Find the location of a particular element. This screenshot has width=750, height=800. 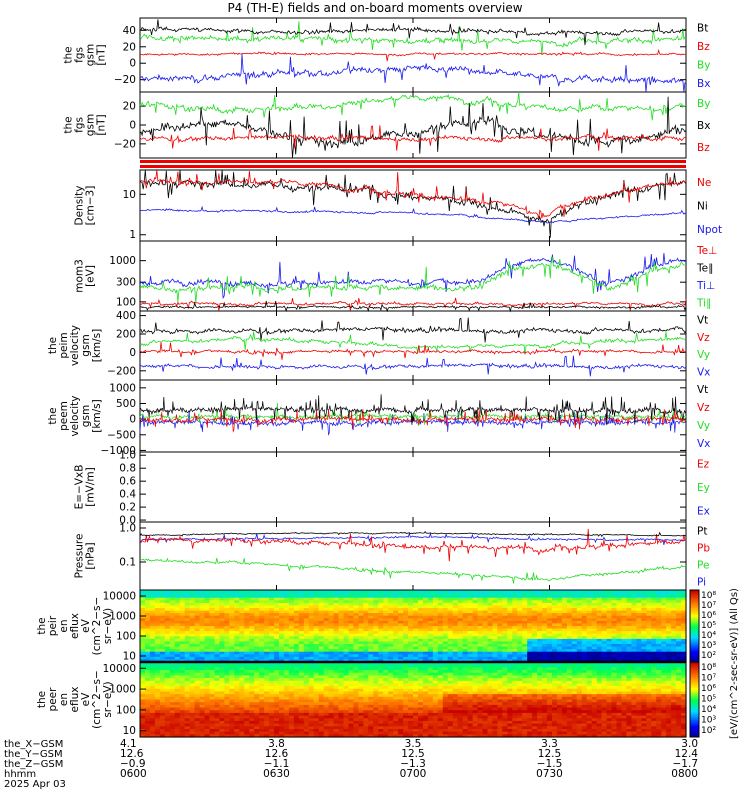

legend-Vz: Vz is located at coordinates (703, 408).